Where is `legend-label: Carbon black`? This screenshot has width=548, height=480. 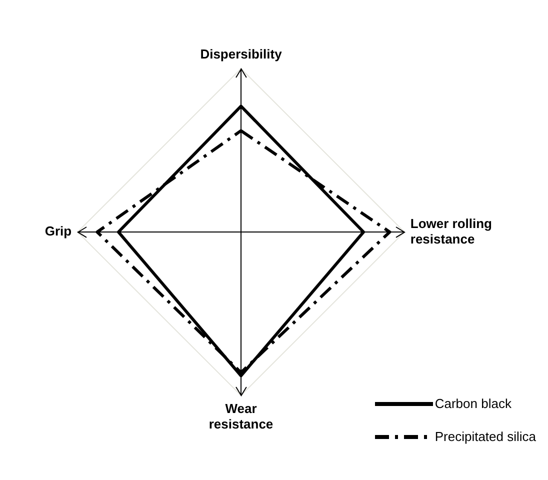 legend-label: Carbon black is located at coordinates (473, 403).